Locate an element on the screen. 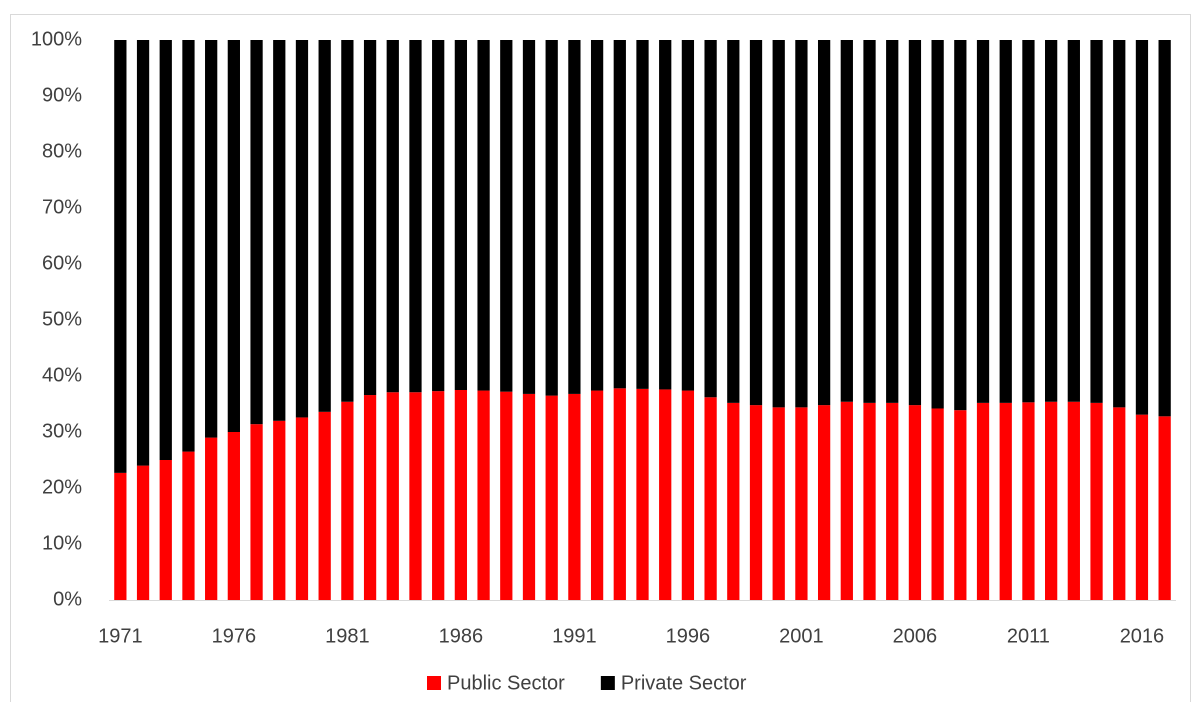  y-tick-label: 0% is located at coordinates (67, 599).